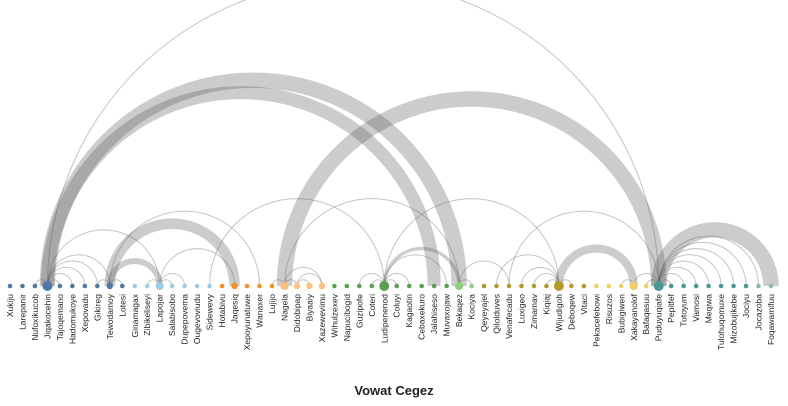  I want to click on node-label: Kagaotin, so click(409, 311).